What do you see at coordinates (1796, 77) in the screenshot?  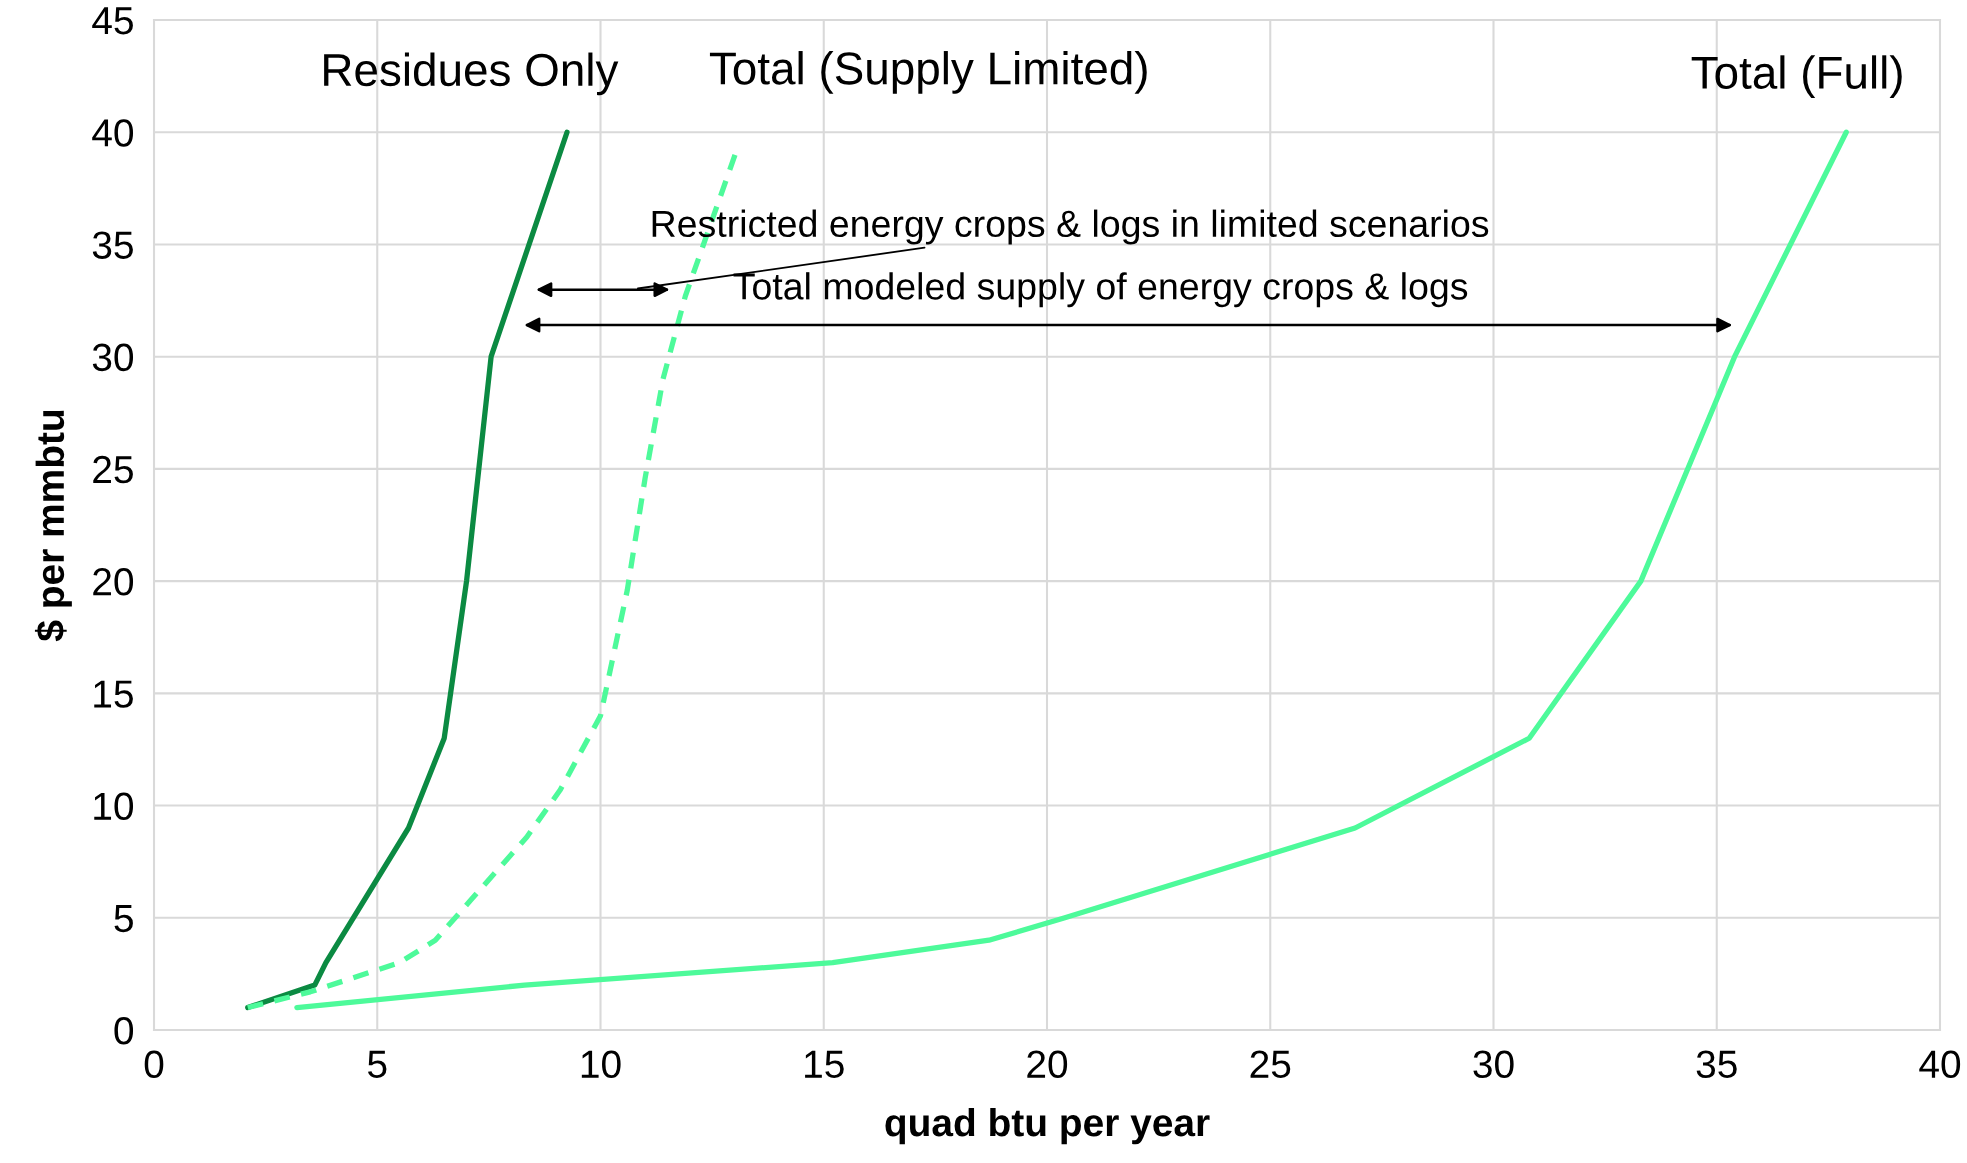 I see `series-label: Total (Full)` at bounding box center [1796, 77].